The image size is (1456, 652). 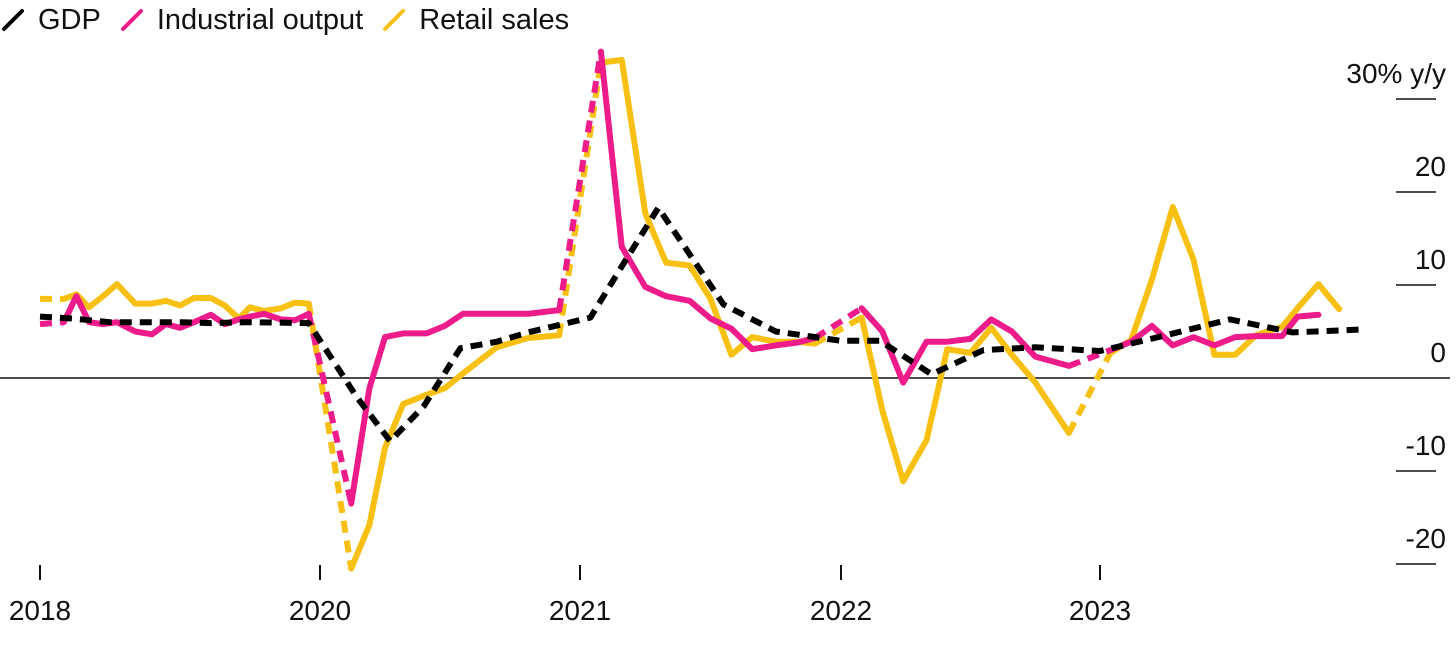 I want to click on x-tick-label-3: 2022, so click(x=841, y=610).